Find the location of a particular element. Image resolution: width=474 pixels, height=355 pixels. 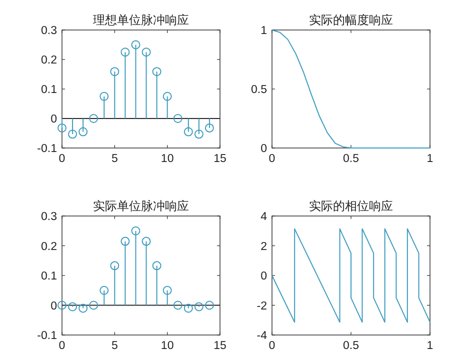

chart-title: 实际单位脉冲响应 is located at coordinates (141, 206).